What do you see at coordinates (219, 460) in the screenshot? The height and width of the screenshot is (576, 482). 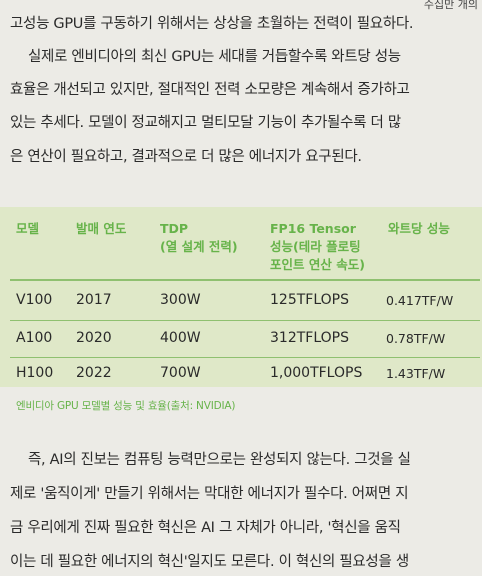 I see `para2-line-1: 즉, AI의 진보는 컴퓨팅 능력만으로는 완성되지 않는다. 그것을 실` at bounding box center [219, 460].